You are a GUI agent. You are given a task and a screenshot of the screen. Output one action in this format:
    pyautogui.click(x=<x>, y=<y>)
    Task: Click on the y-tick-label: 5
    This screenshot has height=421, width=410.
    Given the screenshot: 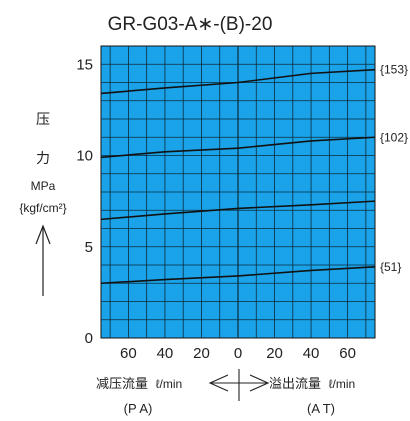 What is the action you would take?
    pyautogui.click(x=89, y=247)
    